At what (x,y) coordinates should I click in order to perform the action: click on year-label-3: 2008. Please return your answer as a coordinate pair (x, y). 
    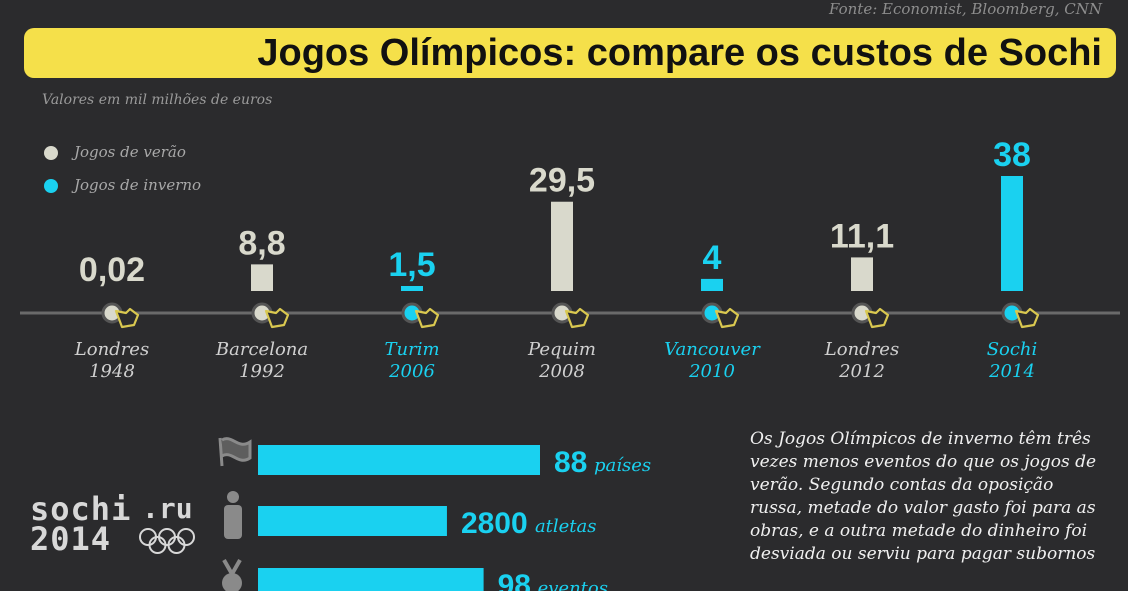
    Looking at the image, I should click on (561, 371).